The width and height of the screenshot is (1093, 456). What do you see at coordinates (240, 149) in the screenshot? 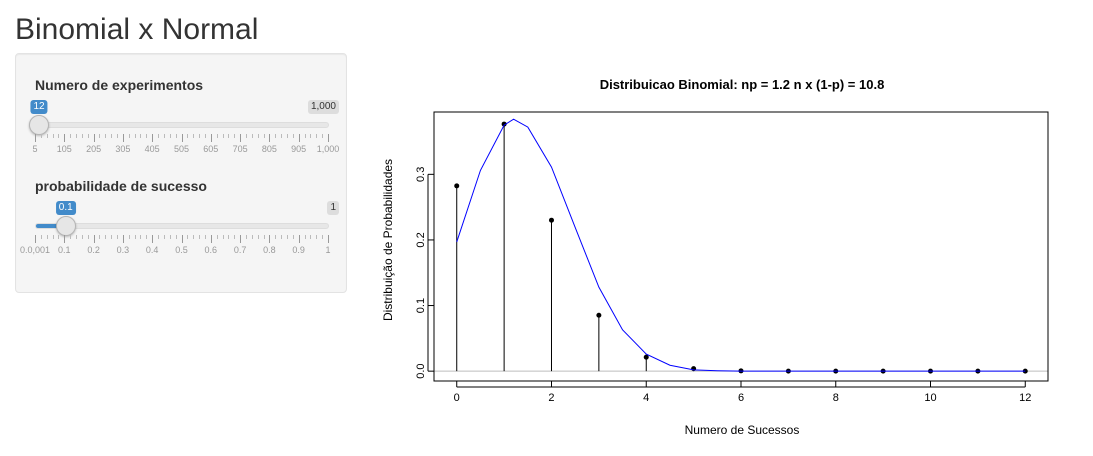
I see `slider-tick-label: 705` at bounding box center [240, 149].